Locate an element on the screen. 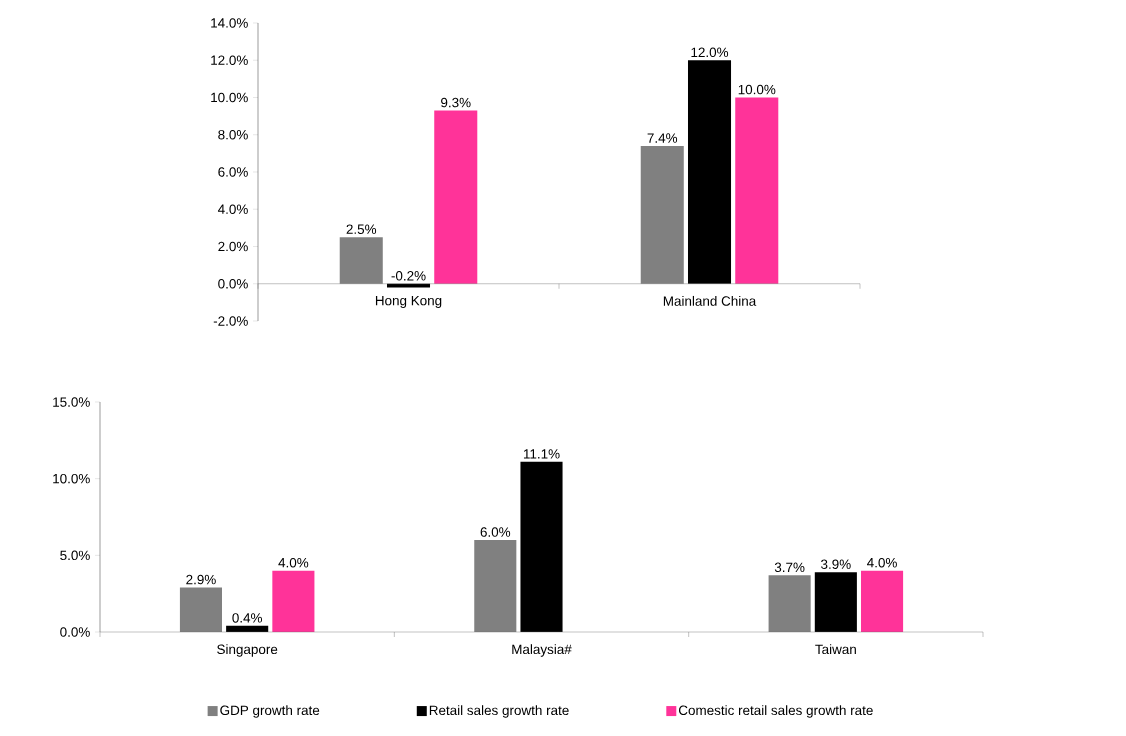 The height and width of the screenshot is (736, 1126). data-label: 3.7% is located at coordinates (789, 567).